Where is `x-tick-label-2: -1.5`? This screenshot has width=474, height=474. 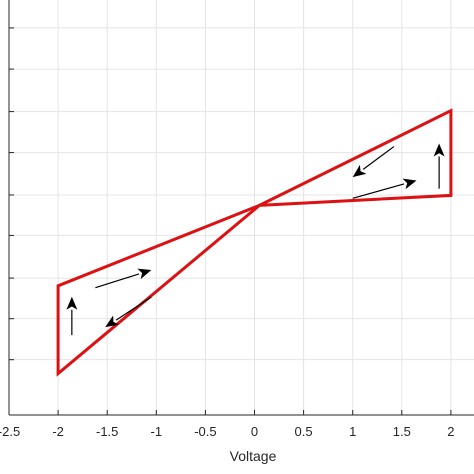
x-tick-label-2: -1.5 is located at coordinates (107, 431).